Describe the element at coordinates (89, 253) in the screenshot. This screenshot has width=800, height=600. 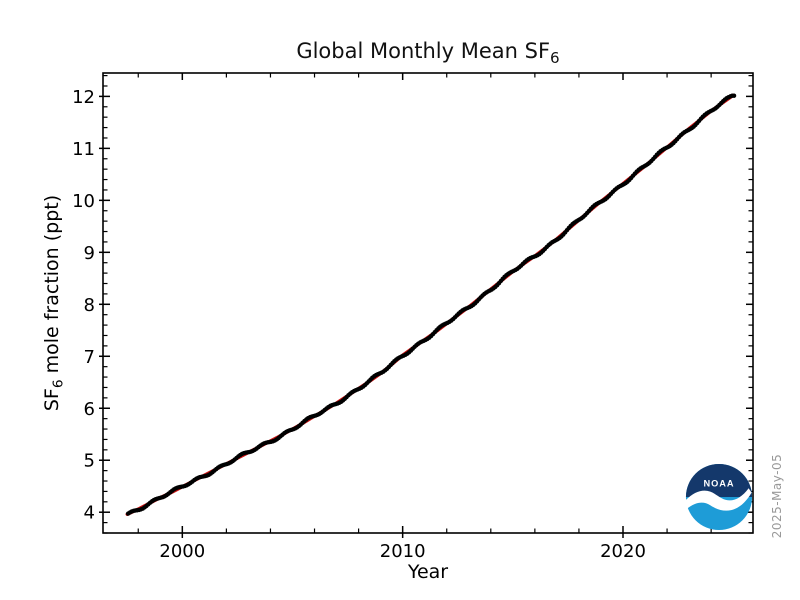
I see `svg-text: 9` at that location.